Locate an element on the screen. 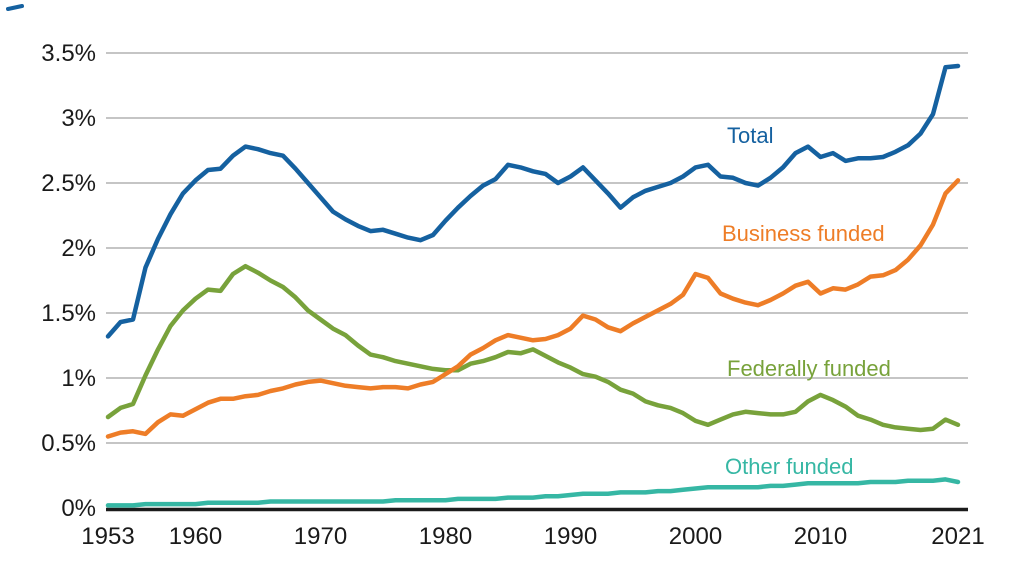 This screenshot has width=1024, height=585. y-tick-label: 0.5% is located at coordinates (68, 443).